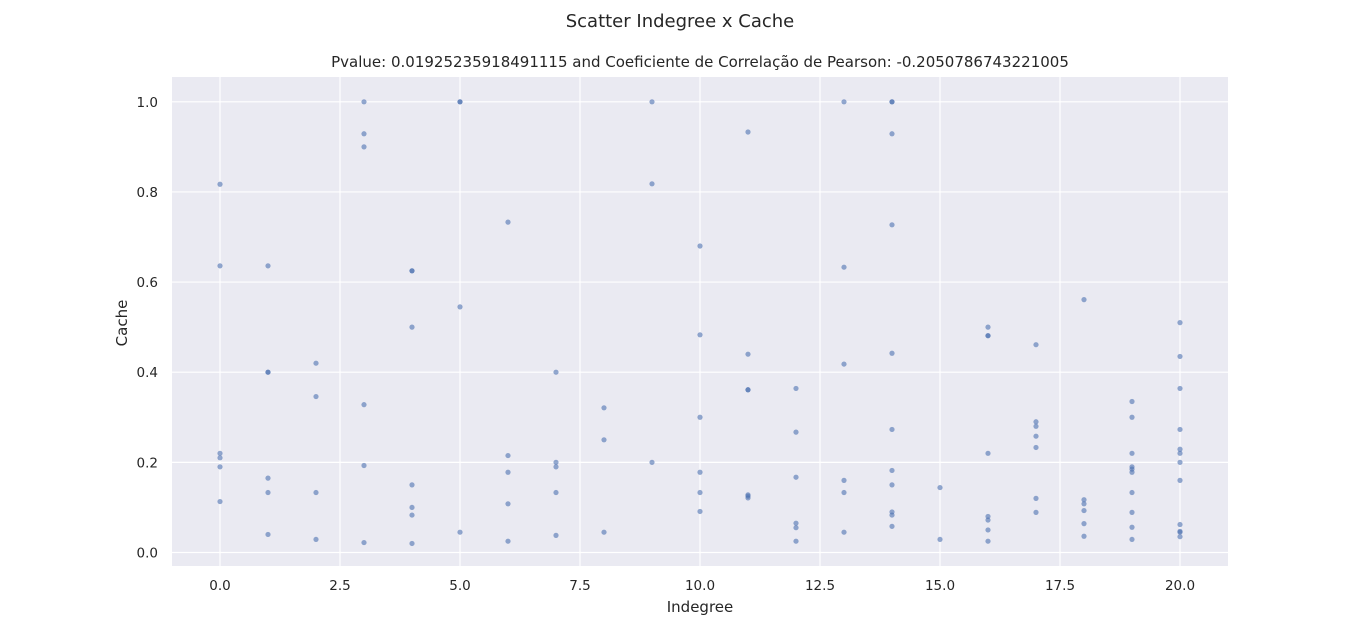 This screenshot has height=637, width=1366. I want to click on x-tick-label: 15.0, so click(940, 586).